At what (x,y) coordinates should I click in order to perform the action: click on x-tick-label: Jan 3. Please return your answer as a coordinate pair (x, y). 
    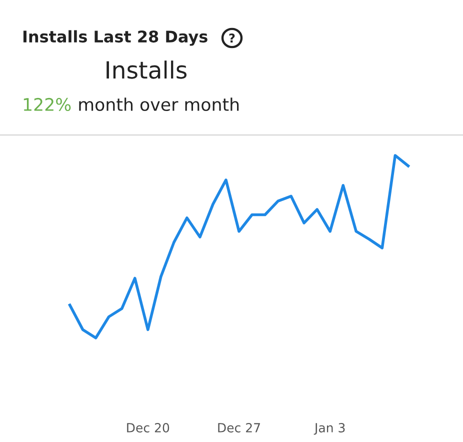
    Looking at the image, I should click on (329, 429).